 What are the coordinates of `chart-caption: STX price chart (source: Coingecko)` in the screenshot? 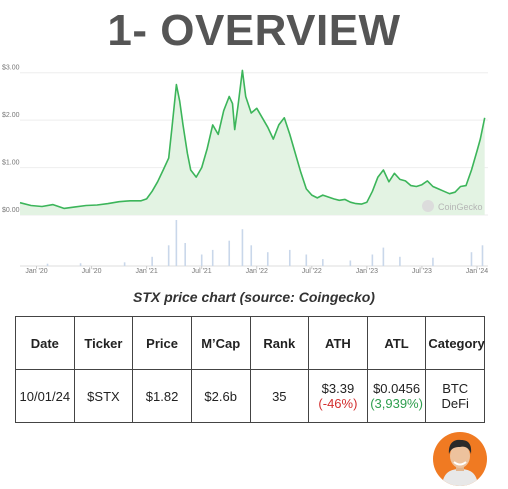 It's located at (254, 297).